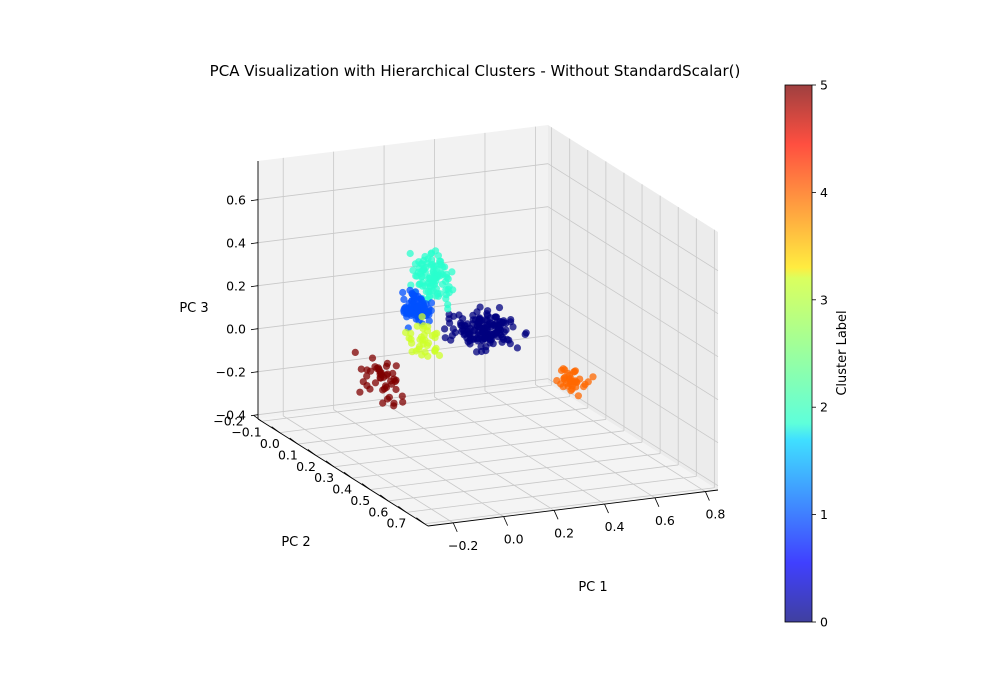  I want to click on y-axis-label: PC 2, so click(295, 542).